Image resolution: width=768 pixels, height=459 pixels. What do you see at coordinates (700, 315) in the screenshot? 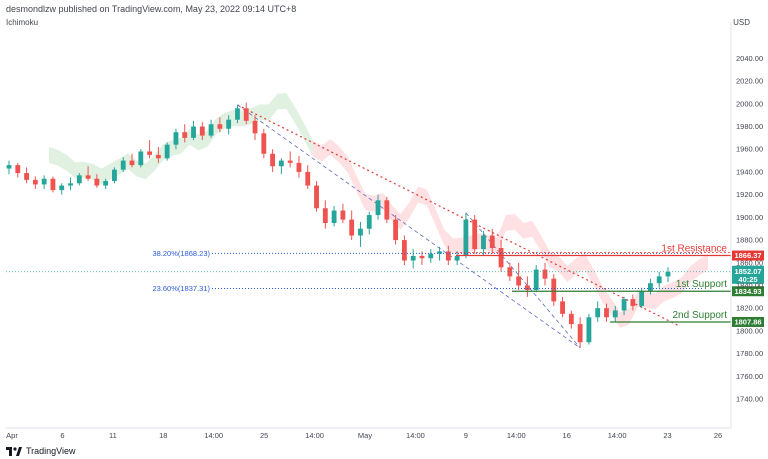
I see `key-level-name: 2nd Support` at bounding box center [700, 315].